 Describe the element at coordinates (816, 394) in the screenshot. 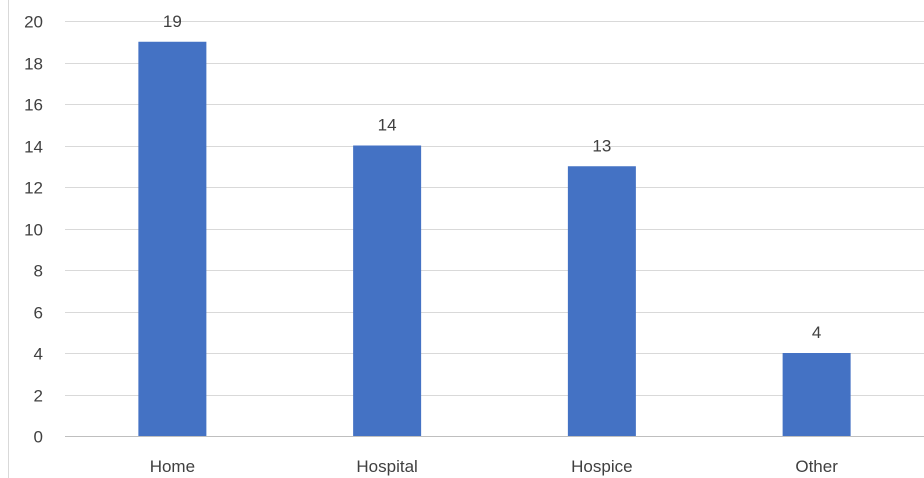

I see `bar-other` at that location.